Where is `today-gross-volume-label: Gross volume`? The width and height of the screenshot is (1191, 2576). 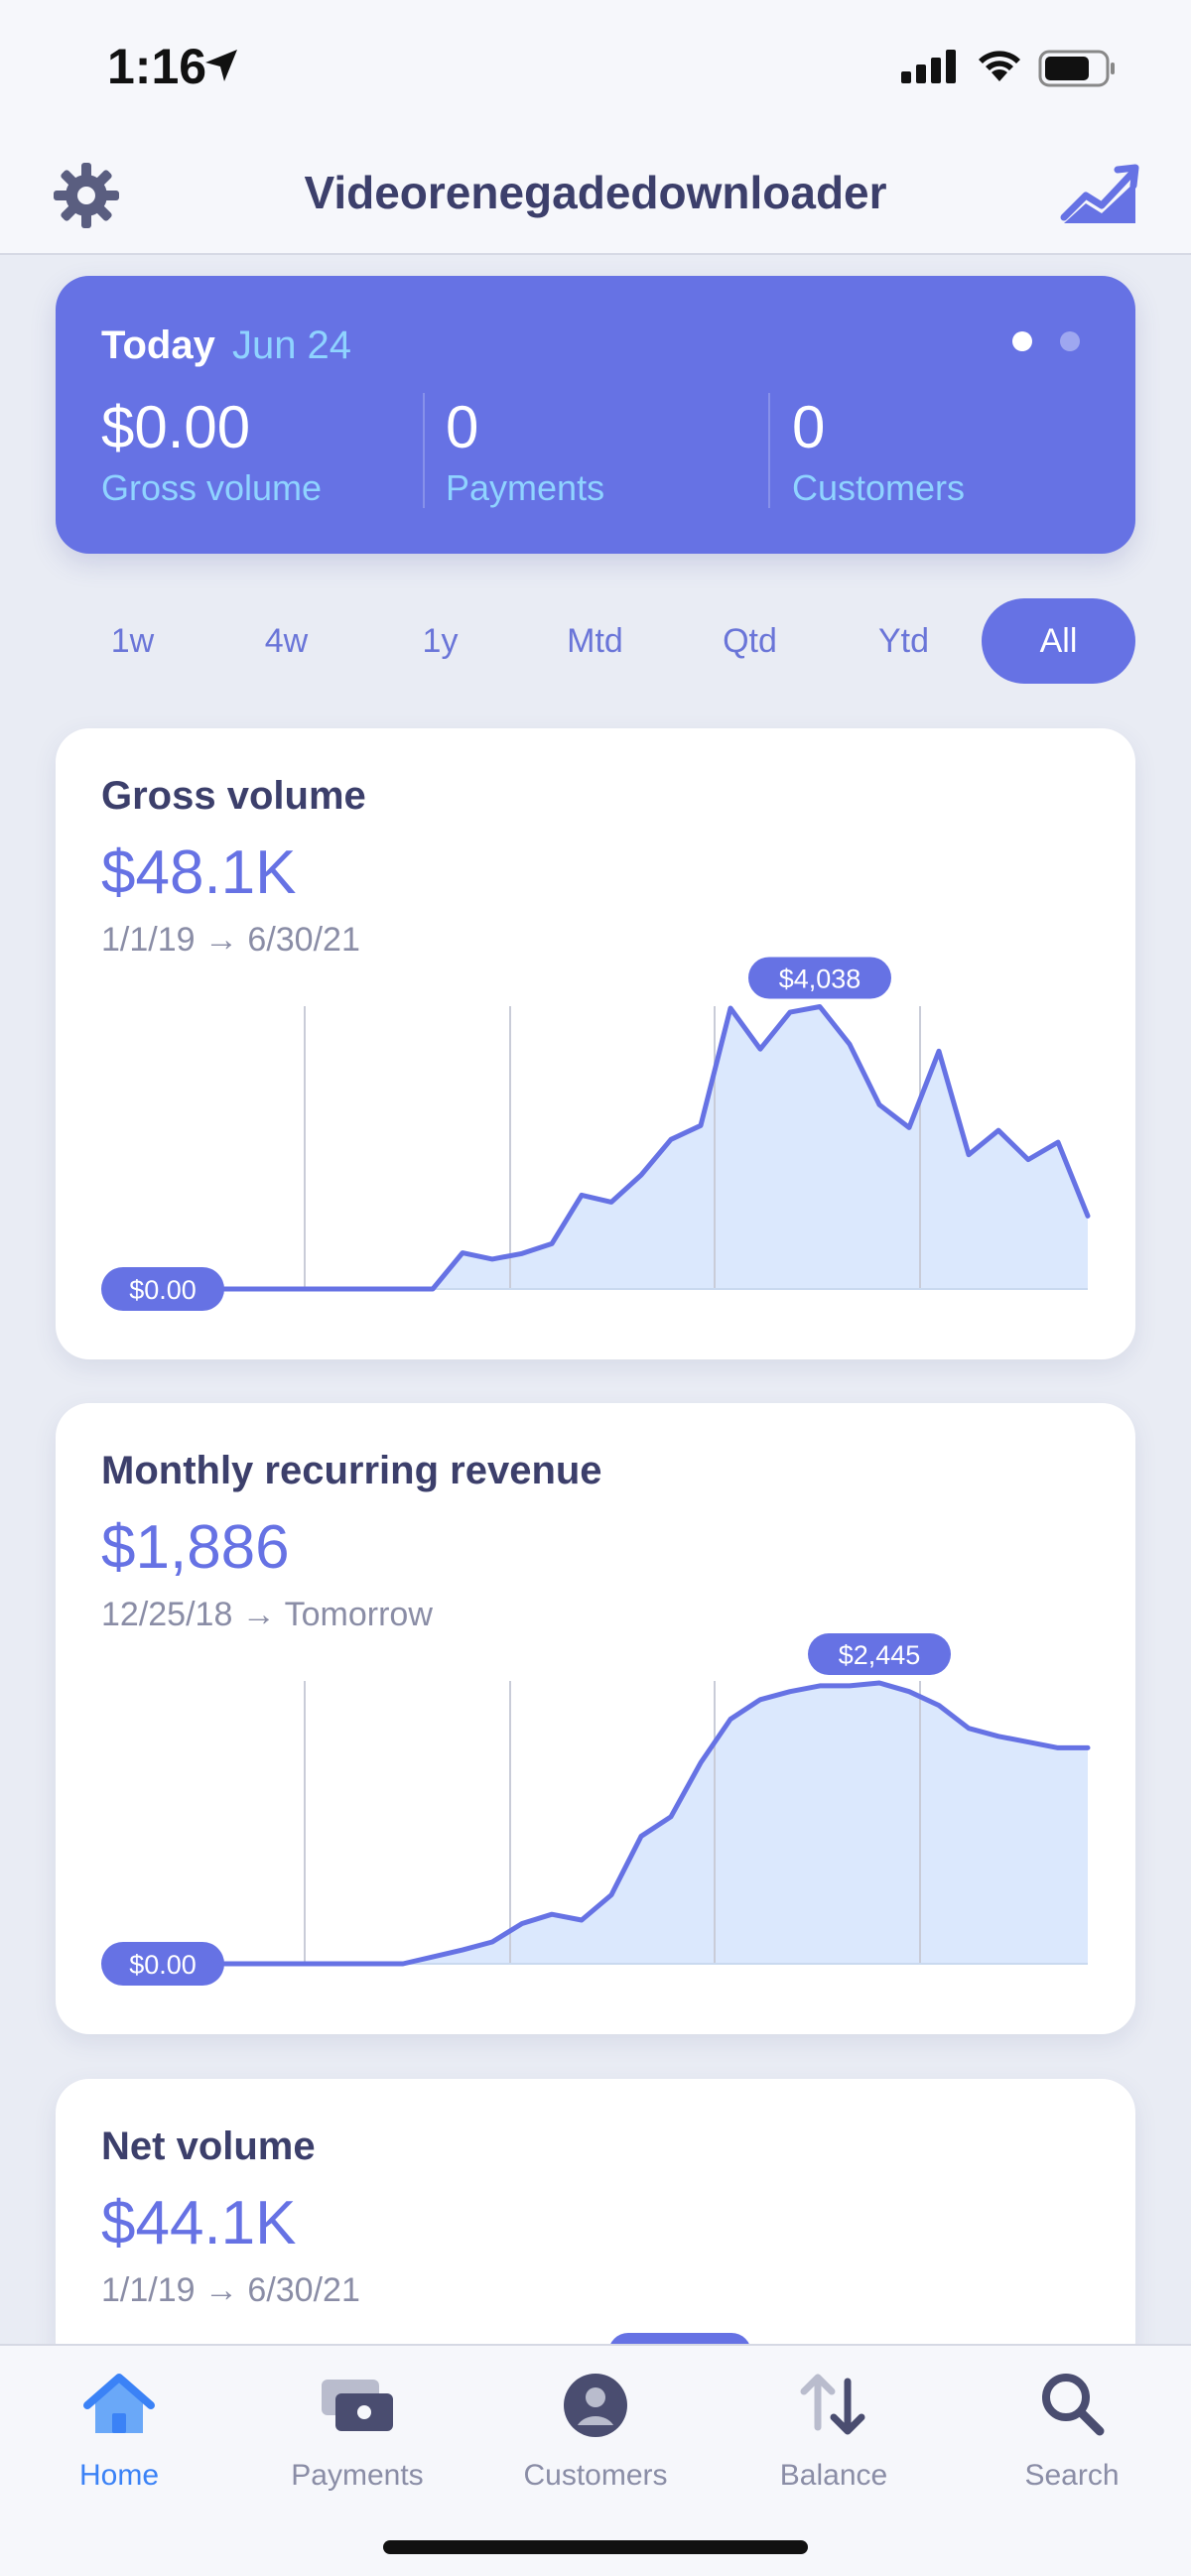 today-gross-volume-label: Gross volume is located at coordinates (212, 488).